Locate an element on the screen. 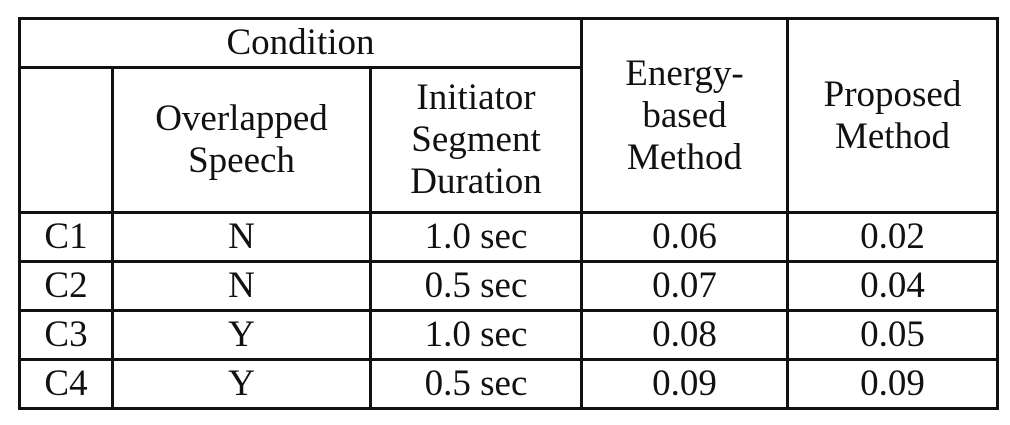 The width and height of the screenshot is (1010, 425). overlapped-header-line: Overlapped is located at coordinates (241, 118).